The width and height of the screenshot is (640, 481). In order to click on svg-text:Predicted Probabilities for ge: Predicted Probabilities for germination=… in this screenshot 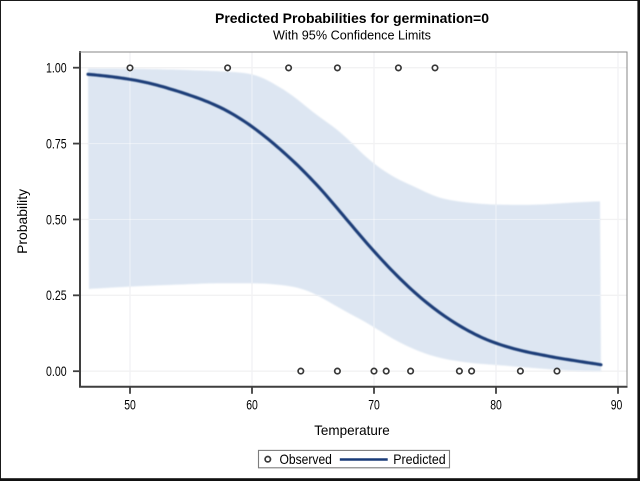, I will do `click(352, 18)`.